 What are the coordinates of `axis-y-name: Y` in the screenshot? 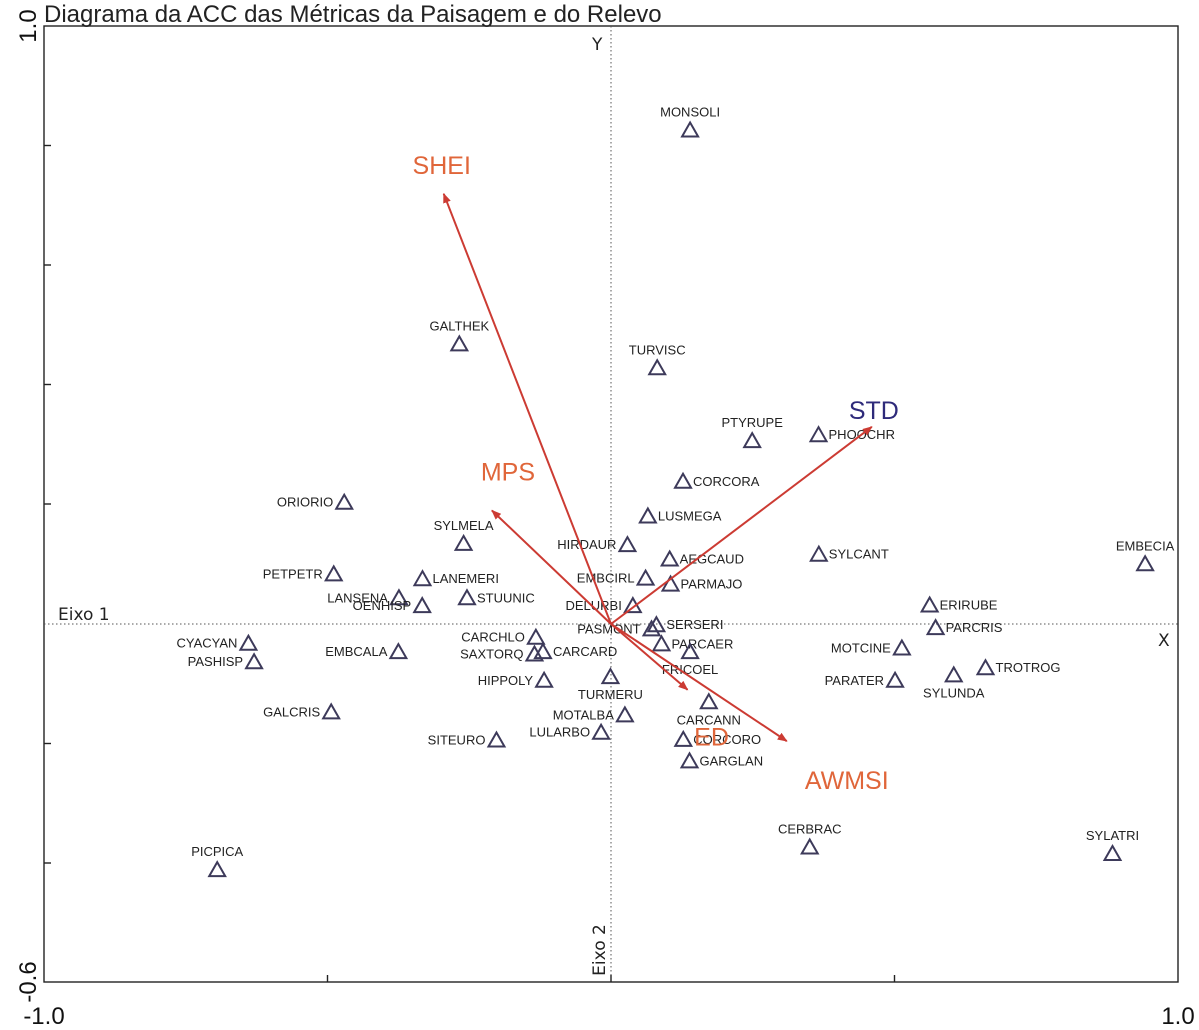 It's located at (597, 45).